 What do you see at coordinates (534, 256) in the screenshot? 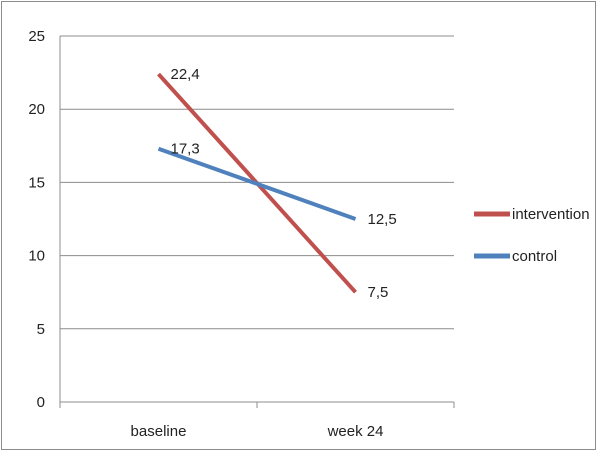
I see `legend-label: control` at bounding box center [534, 256].